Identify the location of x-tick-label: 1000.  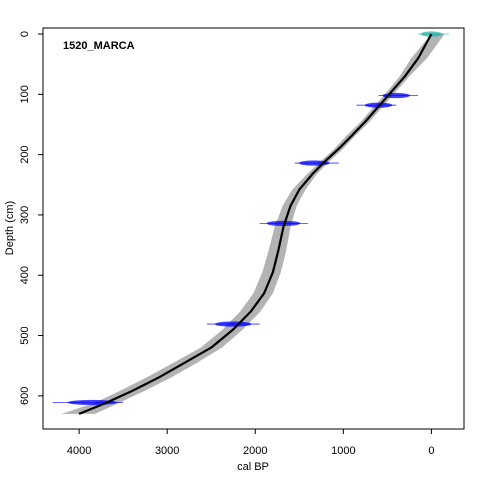
(343, 451).